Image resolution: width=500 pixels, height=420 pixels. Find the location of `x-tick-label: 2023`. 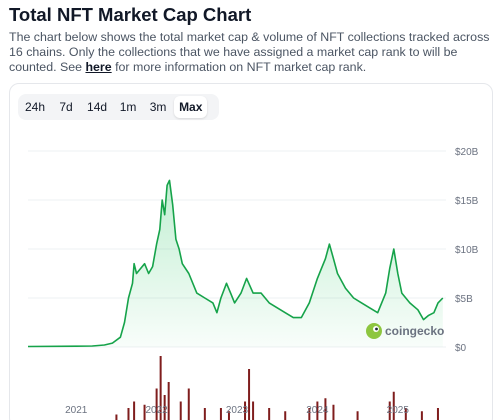

x-tick-label: 2023 is located at coordinates (237, 410).